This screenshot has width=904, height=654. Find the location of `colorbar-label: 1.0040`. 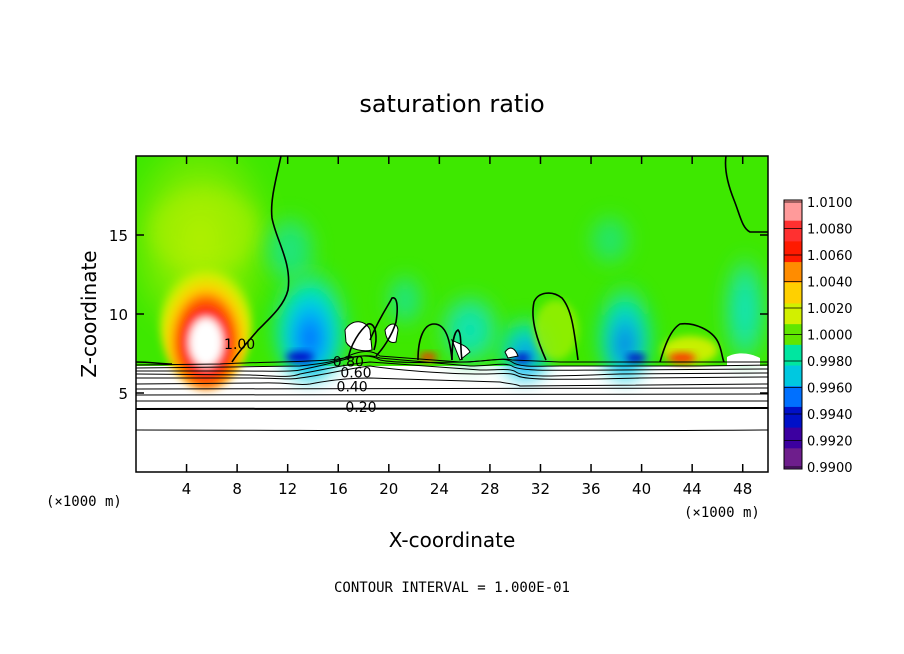

colorbar-label: 1.0040 is located at coordinates (830, 283).